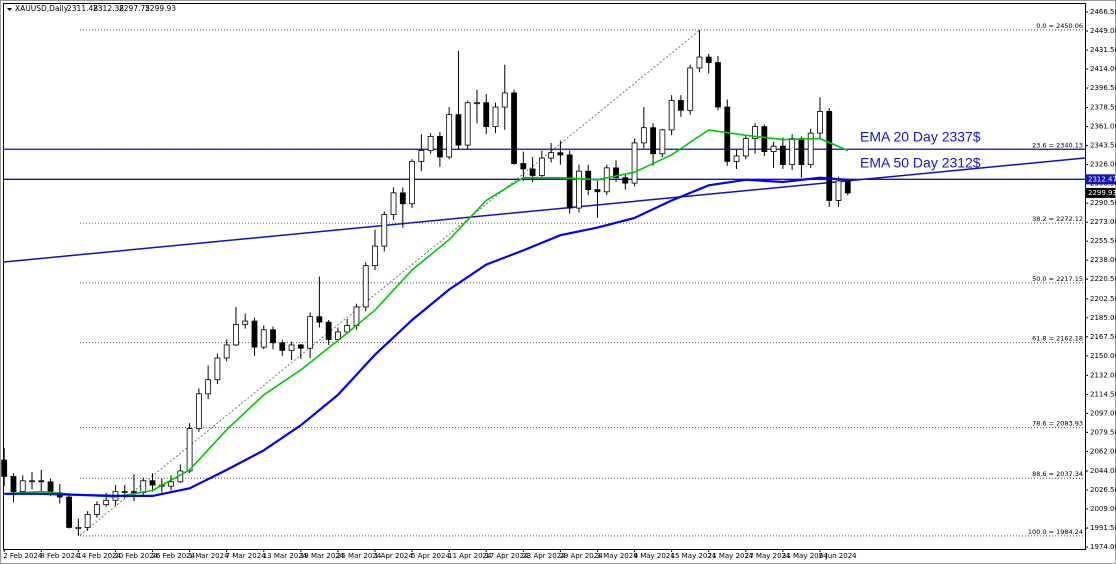 The width and height of the screenshot is (1116, 564). What do you see at coordinates (174, 556) in the screenshot?
I see `x-tick-label: 26 Feb 2024` at bounding box center [174, 556].